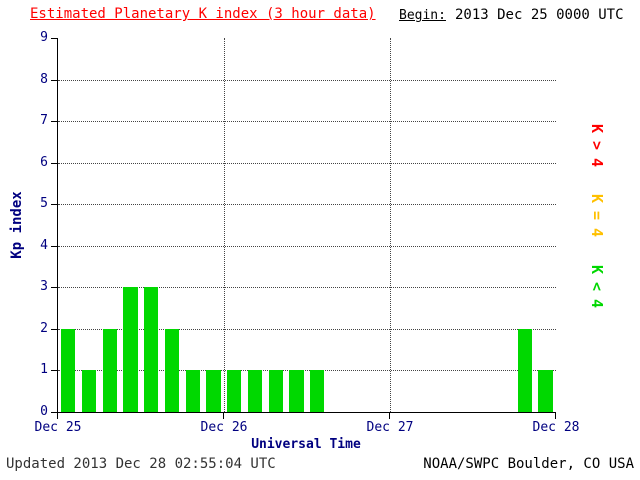 The image size is (640, 480). I want to click on x-tick-label: Dec 28, so click(556, 427).